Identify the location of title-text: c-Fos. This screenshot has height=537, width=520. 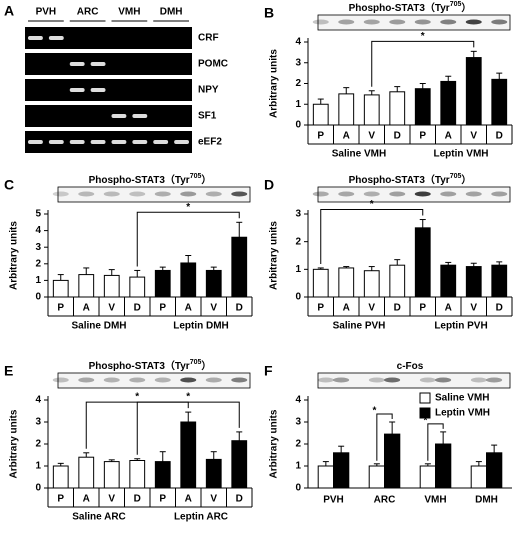
(410, 366).